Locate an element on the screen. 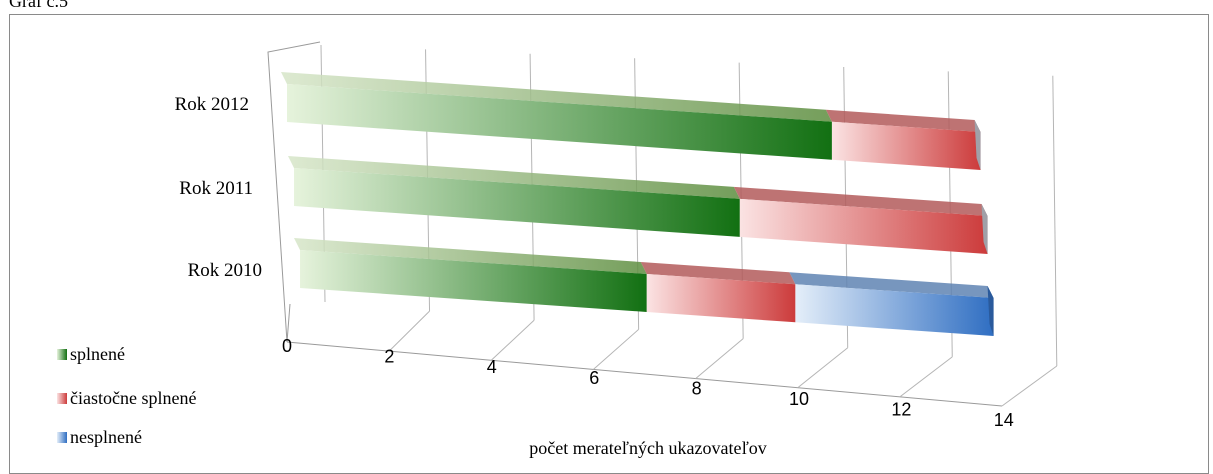  x-tick-labels: 0 2 4 6 8 10 12 14 is located at coordinates (648, 383).